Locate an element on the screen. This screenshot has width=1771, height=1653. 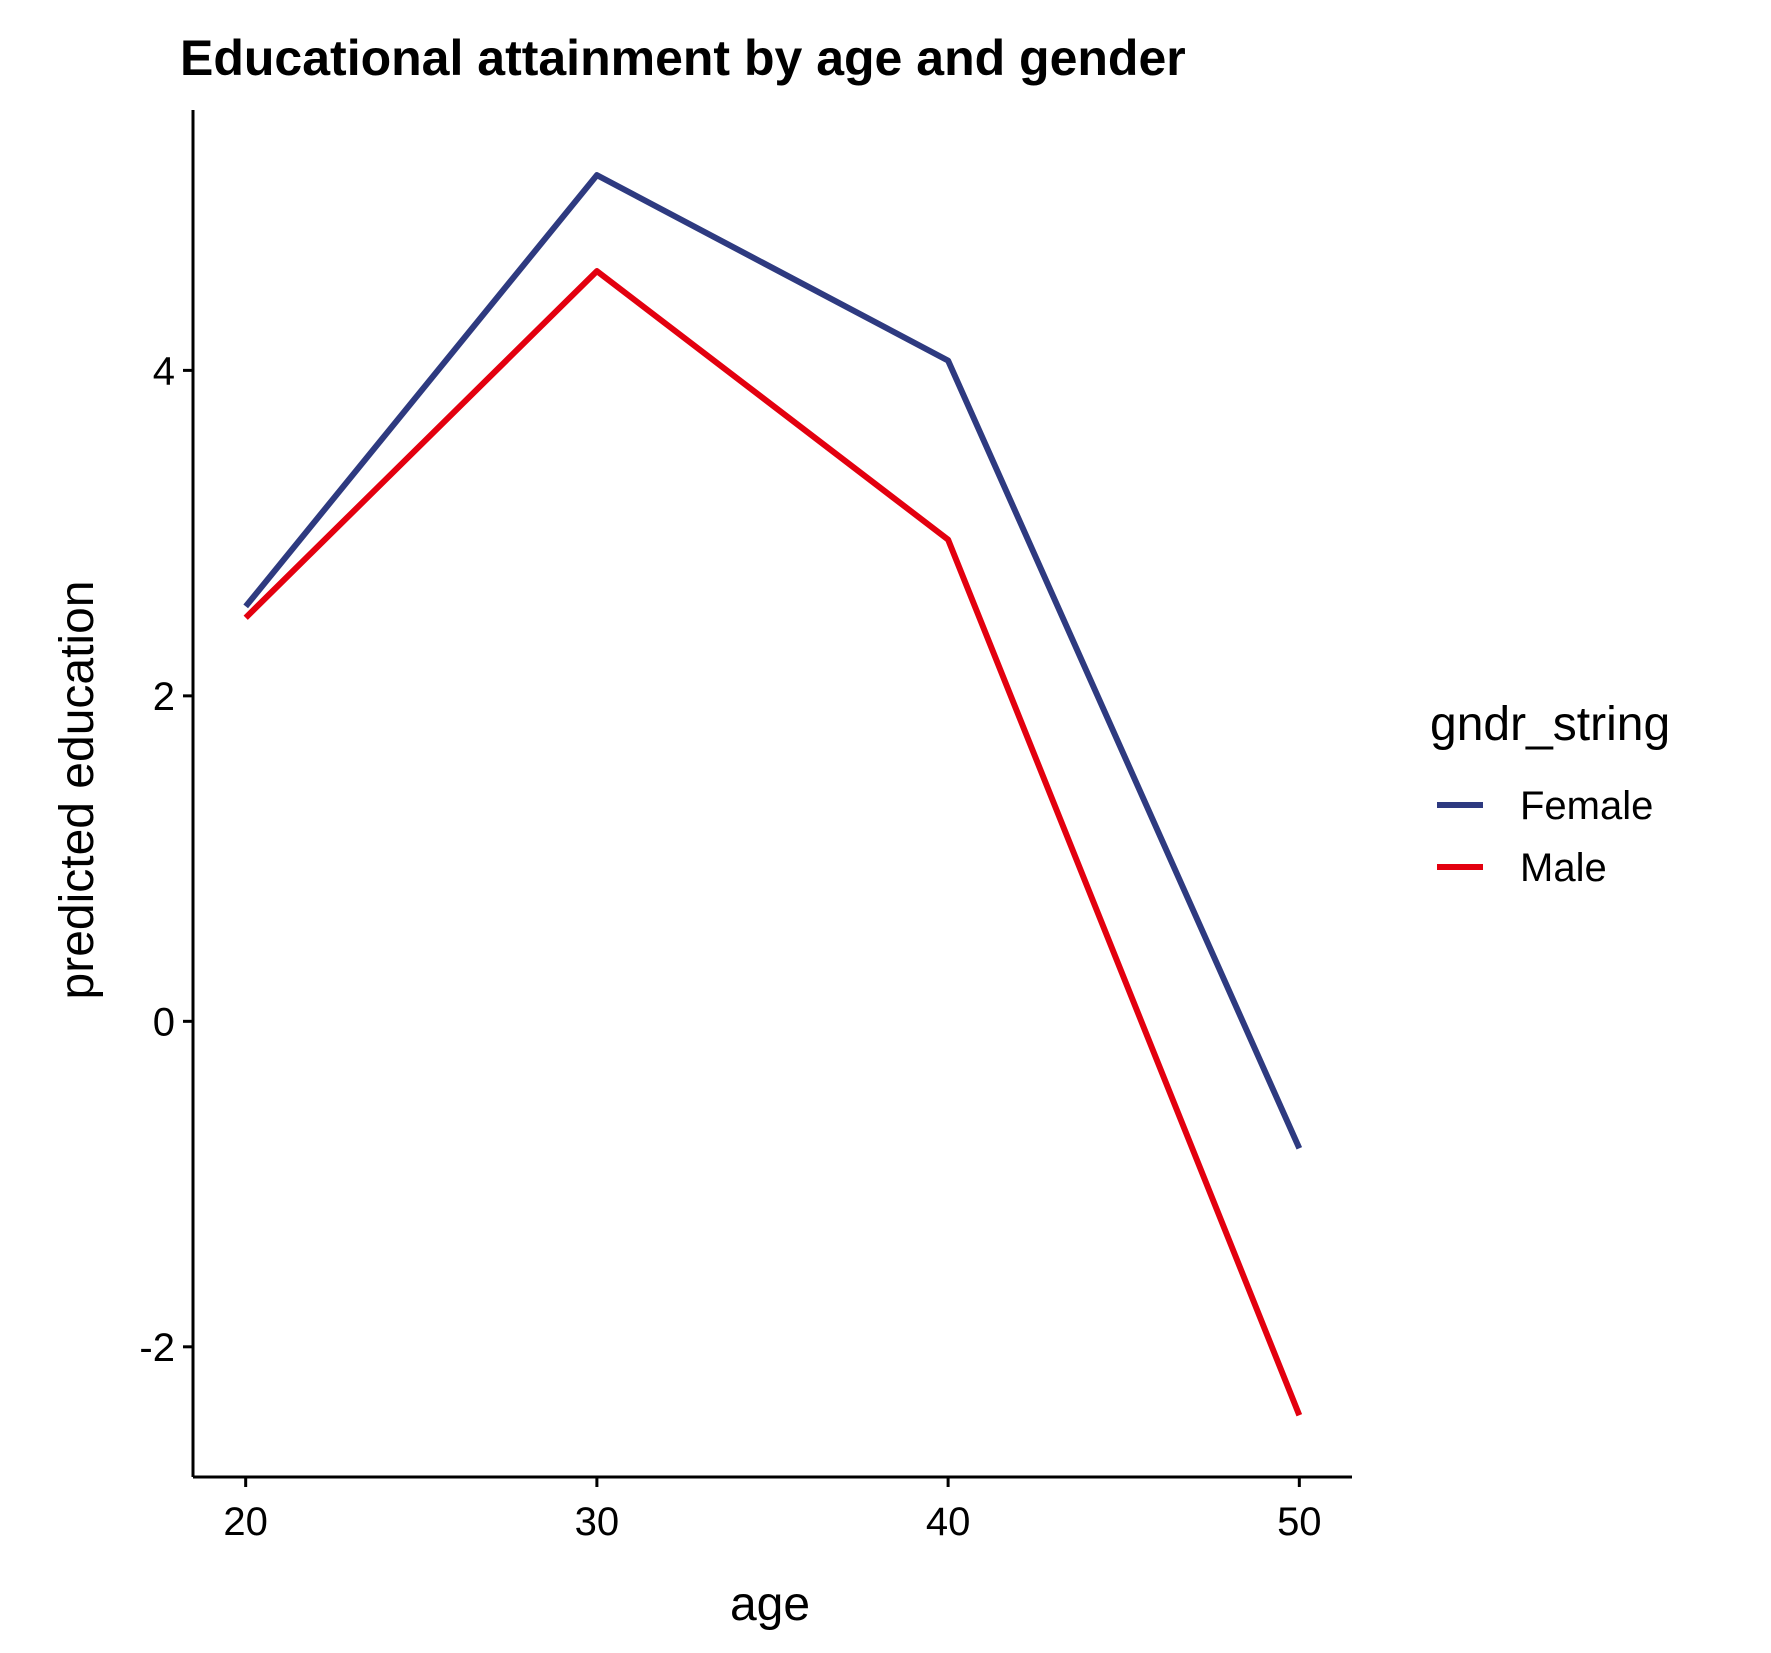
y-tick-label: 4 is located at coordinates (164, 371).